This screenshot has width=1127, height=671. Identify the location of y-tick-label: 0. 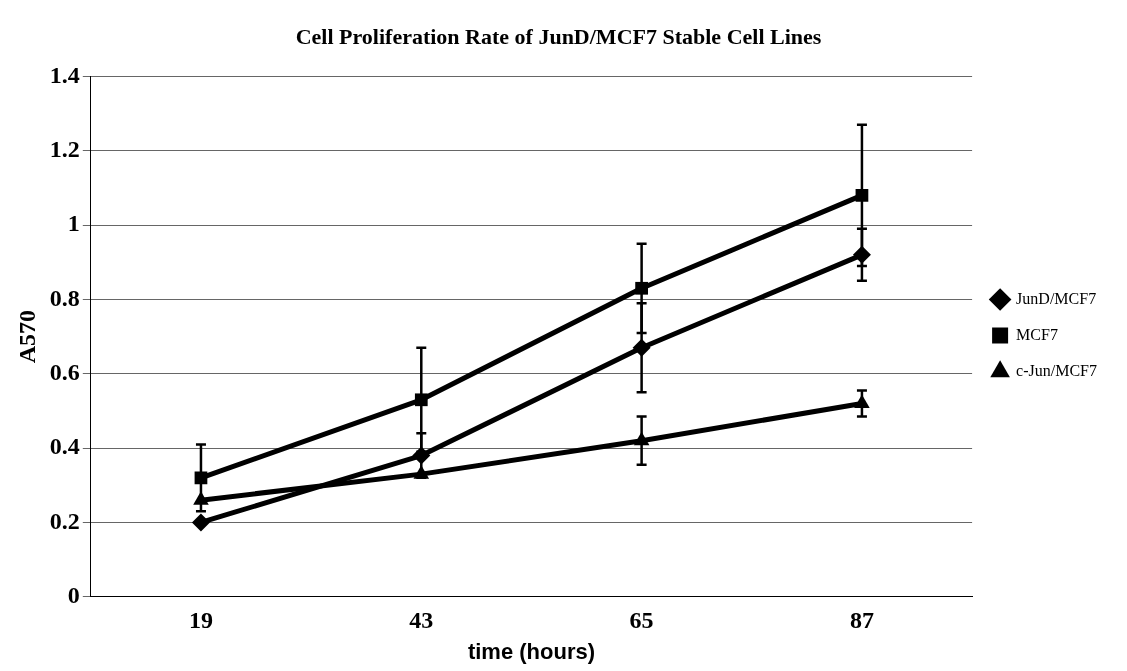
(73, 595).